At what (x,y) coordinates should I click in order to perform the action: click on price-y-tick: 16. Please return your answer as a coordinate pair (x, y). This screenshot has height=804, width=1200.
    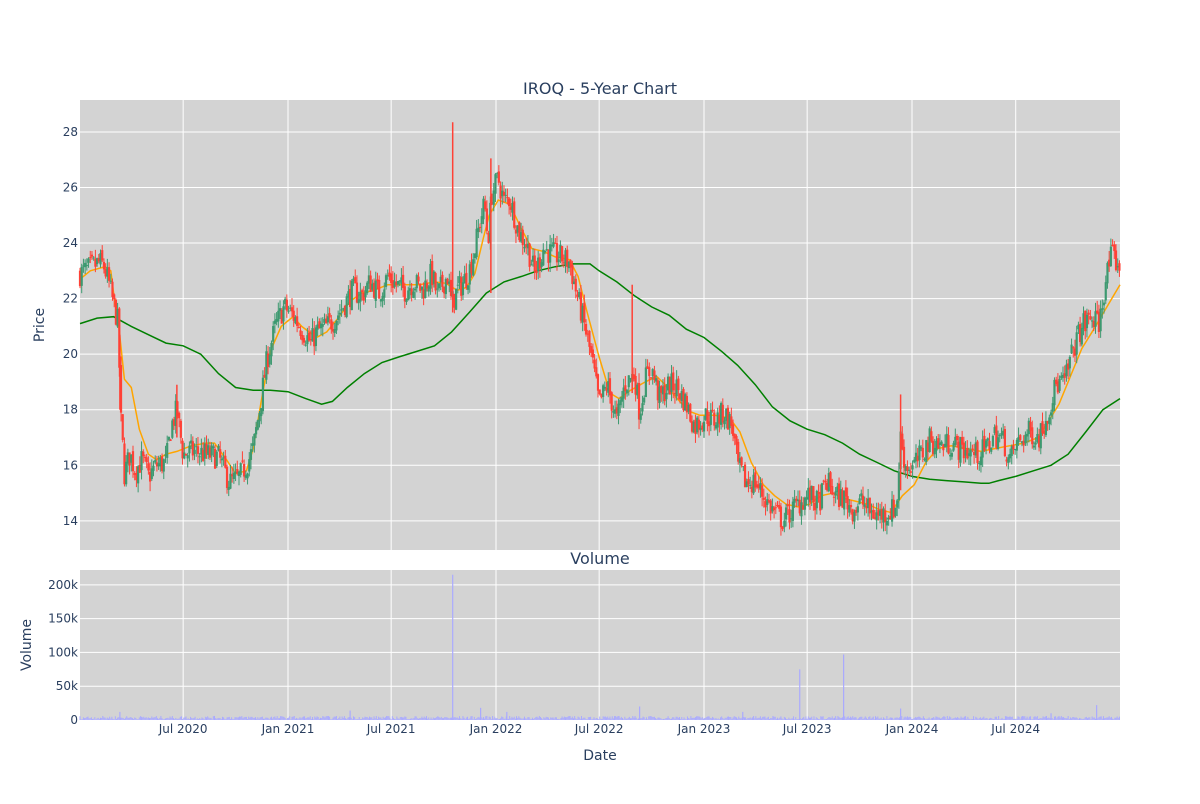
    Looking at the image, I should click on (70, 465).